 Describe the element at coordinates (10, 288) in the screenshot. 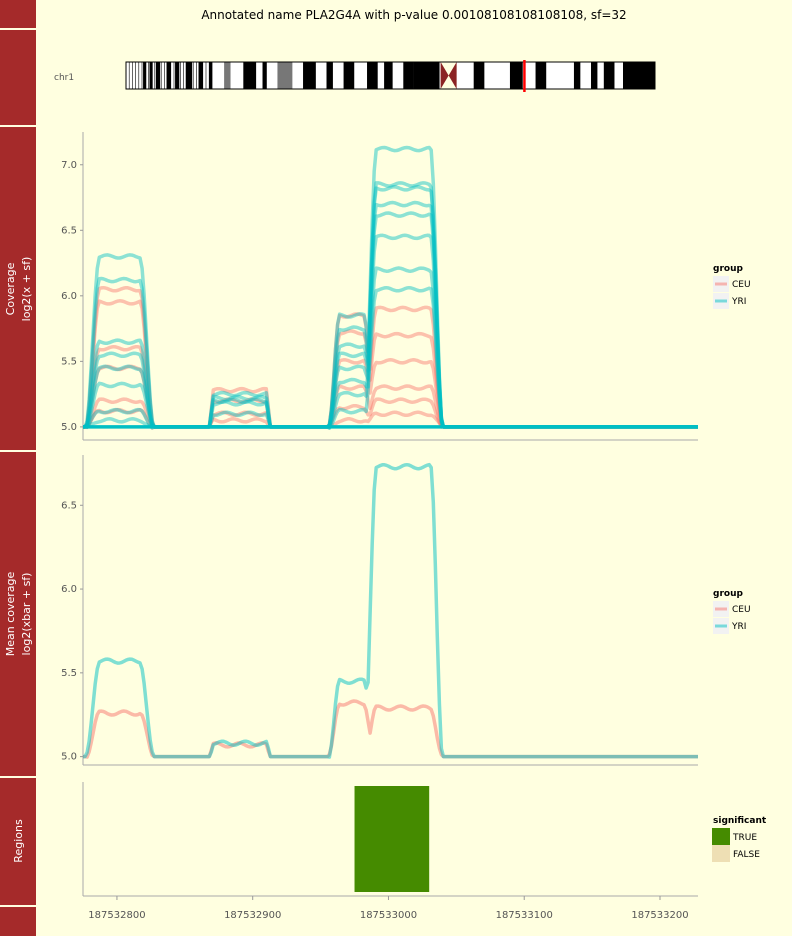

I see `strip-label-coverage-1: Coverage` at that location.